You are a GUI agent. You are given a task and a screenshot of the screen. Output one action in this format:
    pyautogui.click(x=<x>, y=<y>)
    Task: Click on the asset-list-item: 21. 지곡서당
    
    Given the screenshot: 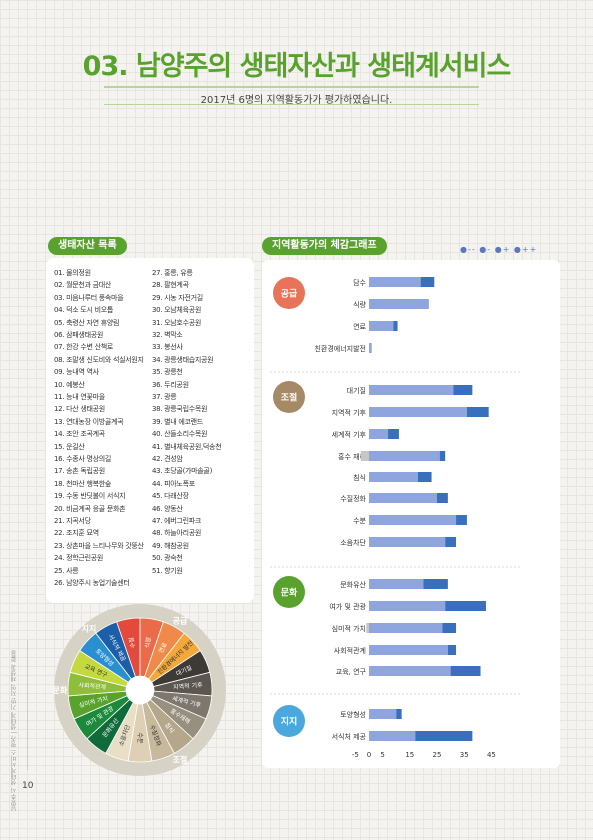 What is the action you would take?
    pyautogui.click(x=72, y=521)
    